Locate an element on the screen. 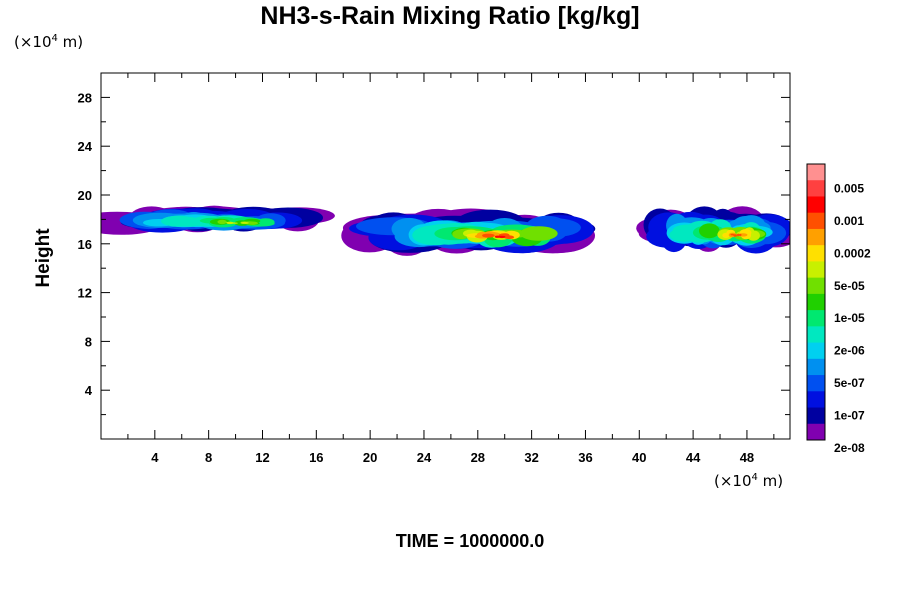 This screenshot has width=900, height=600. y-tick-label: 4 is located at coordinates (89, 390).